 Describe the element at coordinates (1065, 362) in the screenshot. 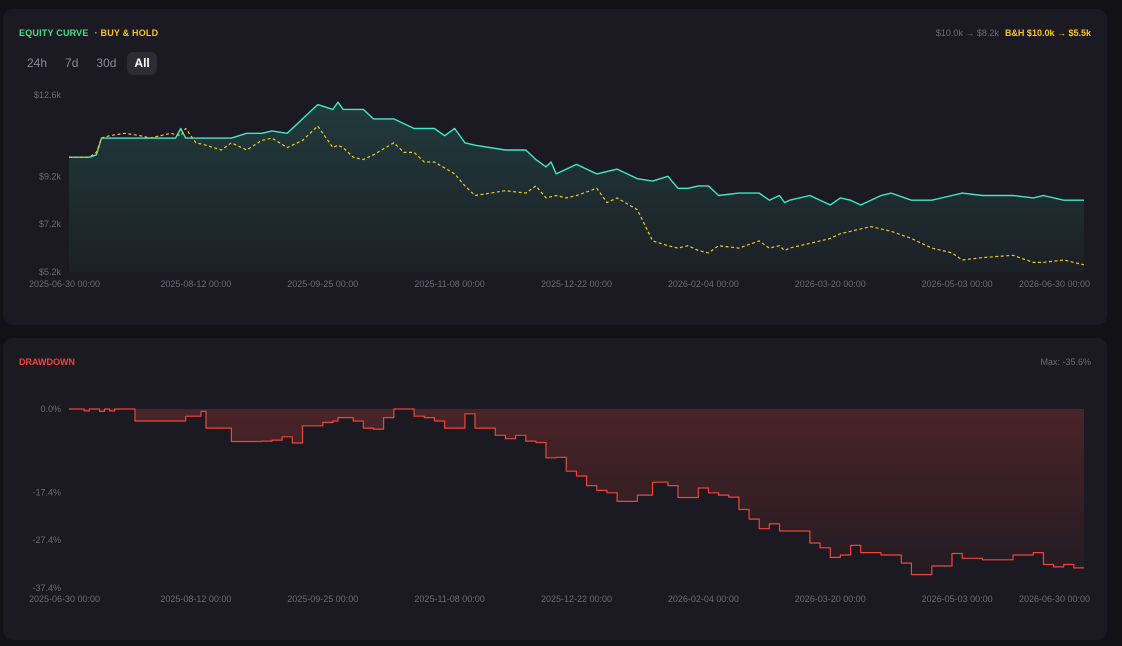

I see `max-drawdown-label: Max: -35.6%` at that location.